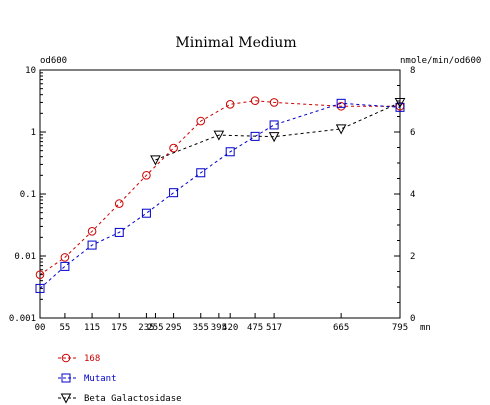 The image size is (490, 405). Describe the element at coordinates (219, 328) in the screenshot. I see `x-tick-label: 395` at that location.